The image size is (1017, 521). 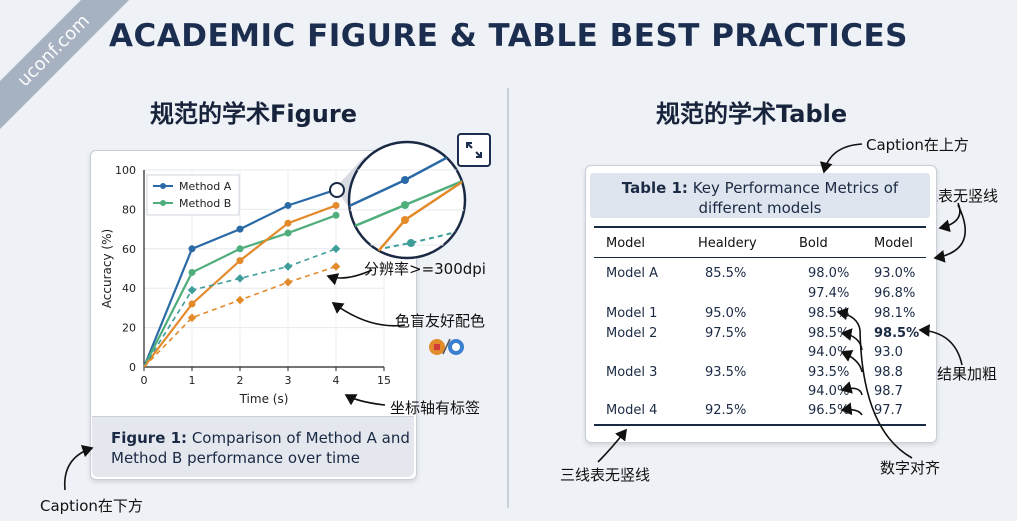 I want to click on legend-label: Method B, so click(x=205, y=203).